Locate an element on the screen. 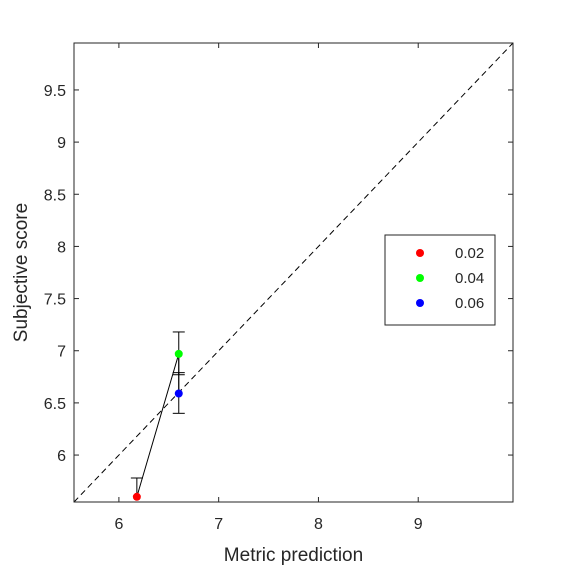 This screenshot has height=567, width=567. legend-item-0.04: 0.04 is located at coordinates (450, 278).